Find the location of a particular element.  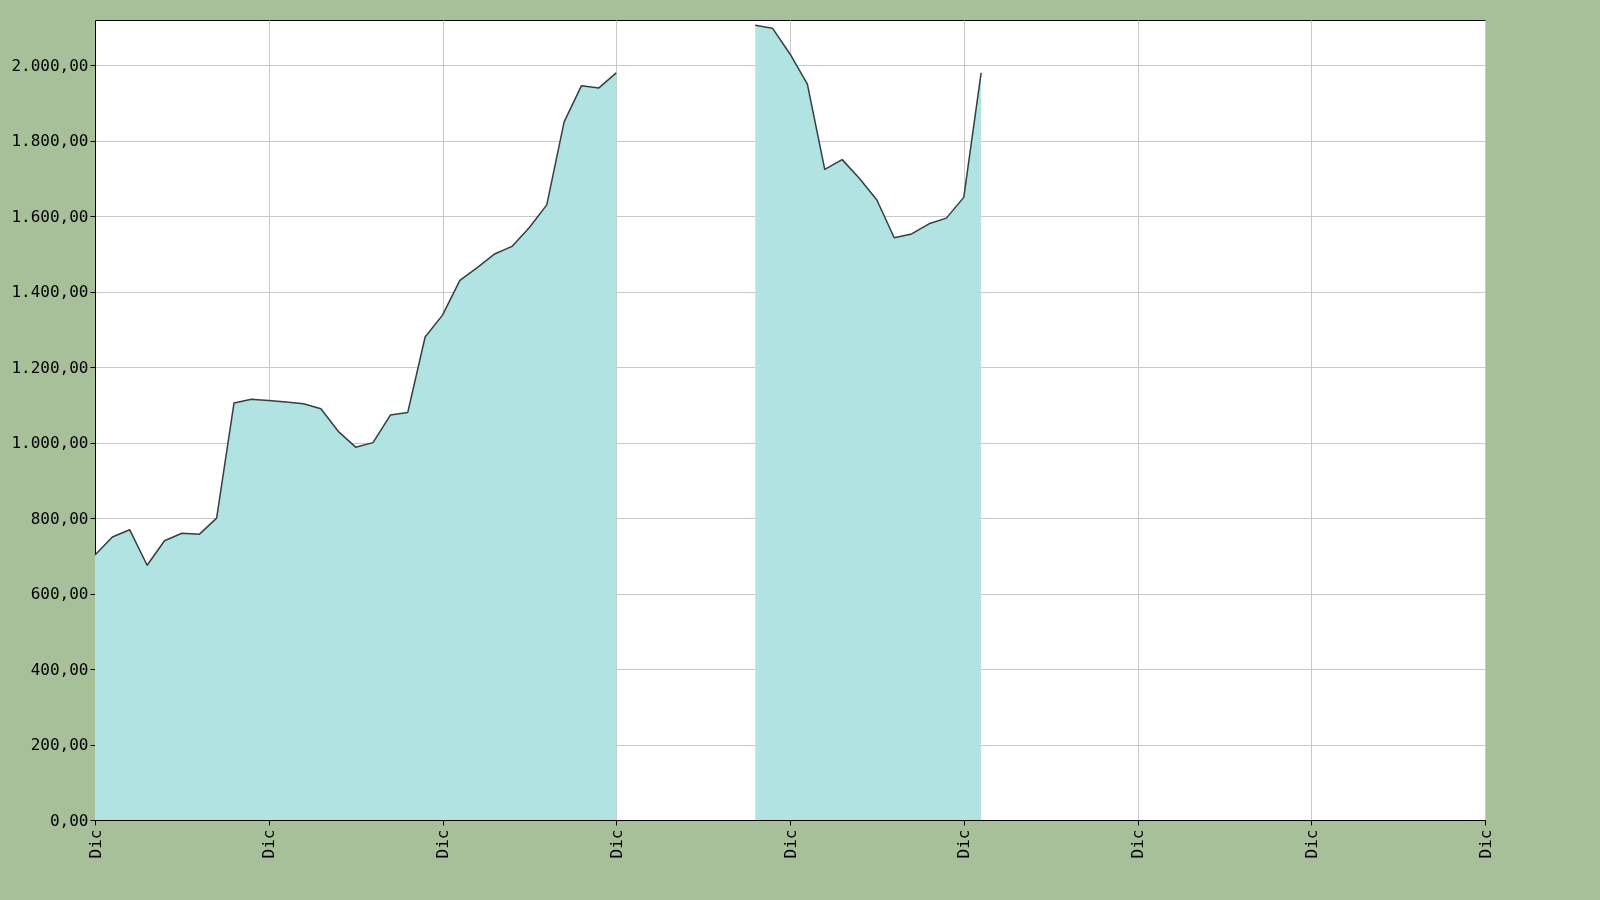

y-tick-label: 1.400,00 is located at coordinates (50, 292).